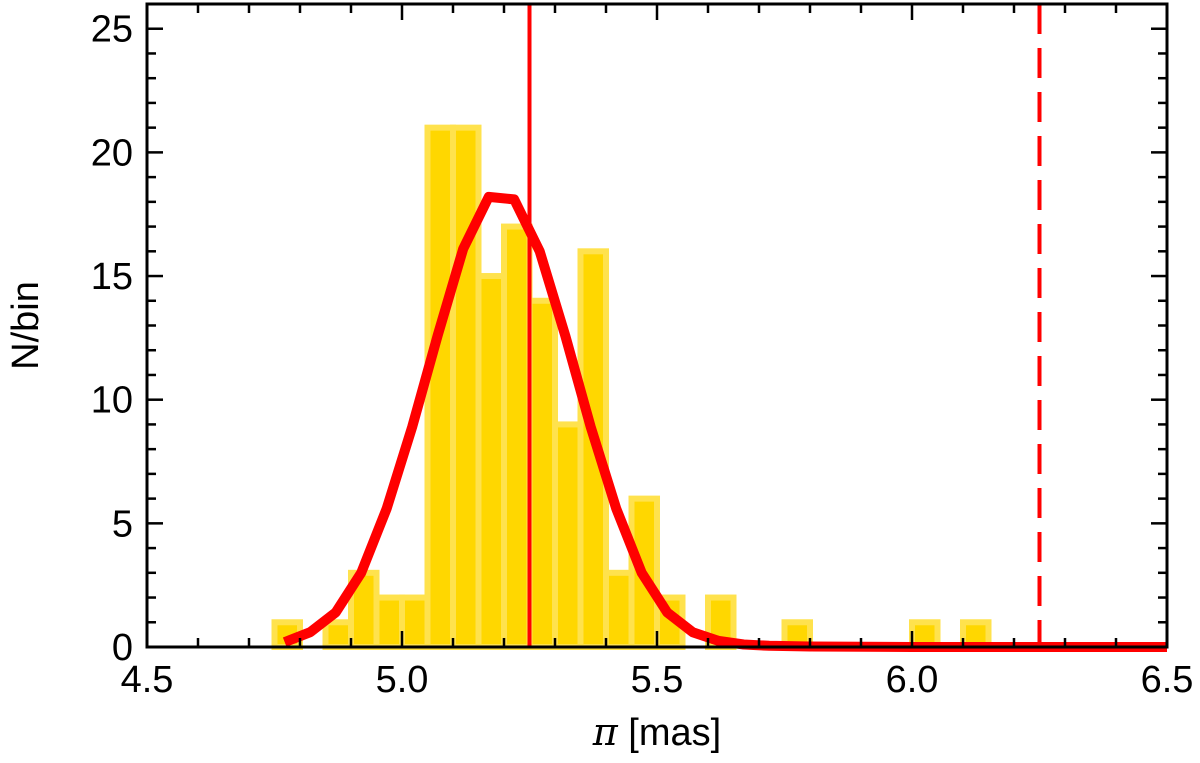  I want to click on x-axis-symbol: π, so click(605, 732).